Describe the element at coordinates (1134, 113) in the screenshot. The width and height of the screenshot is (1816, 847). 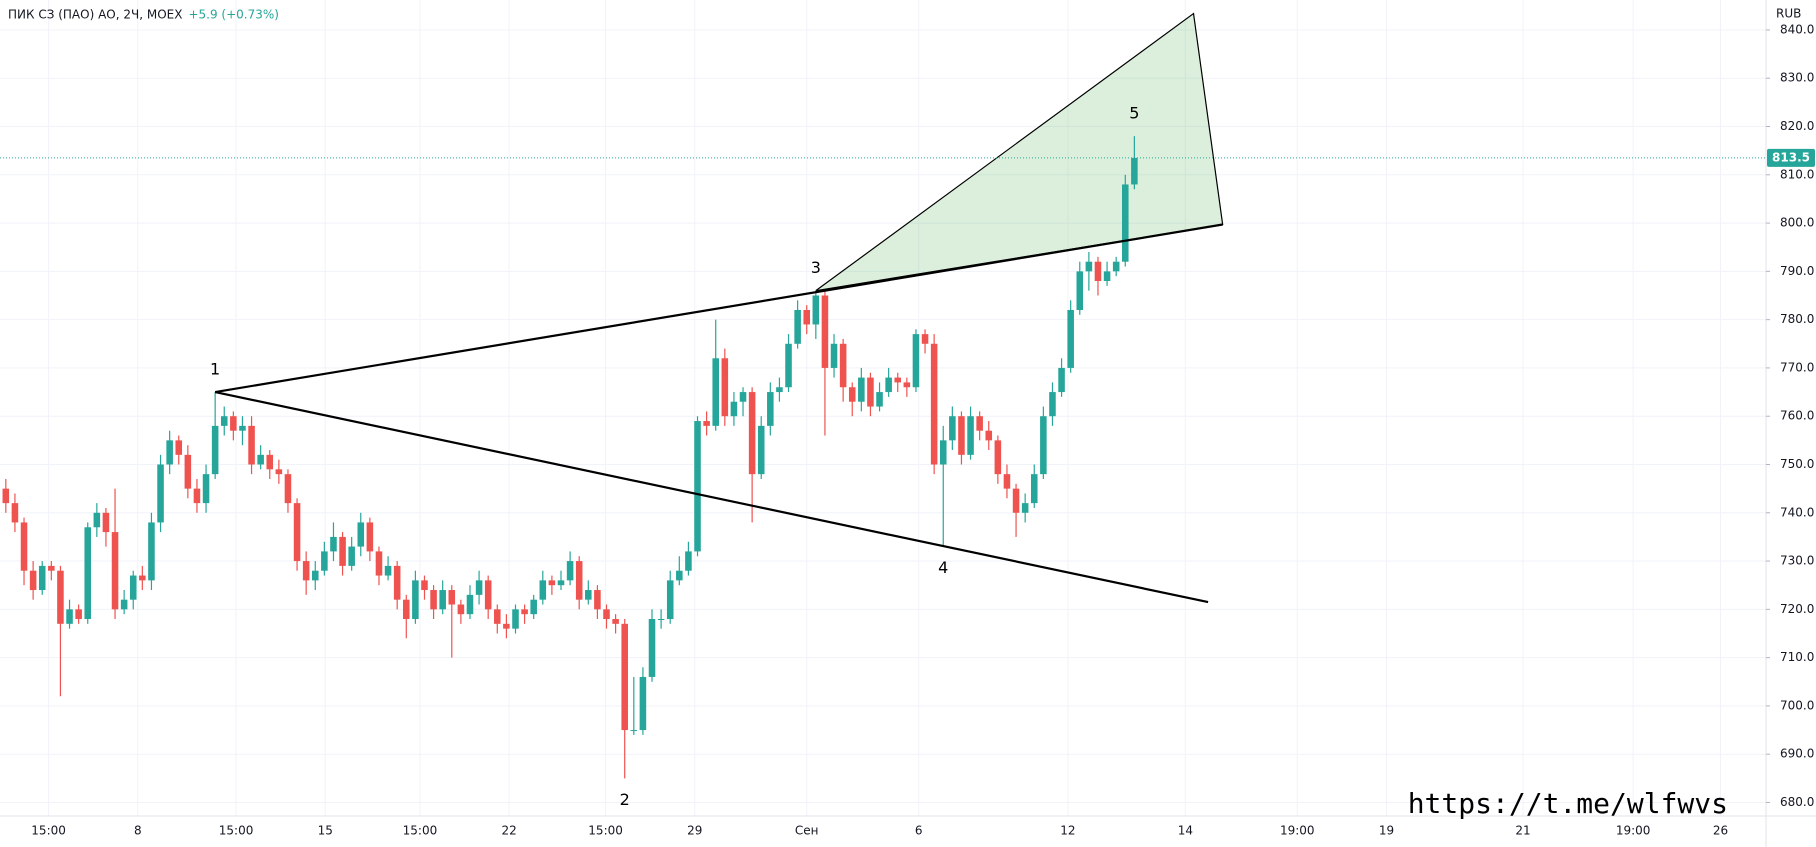
I see `wave-label: 5` at that location.